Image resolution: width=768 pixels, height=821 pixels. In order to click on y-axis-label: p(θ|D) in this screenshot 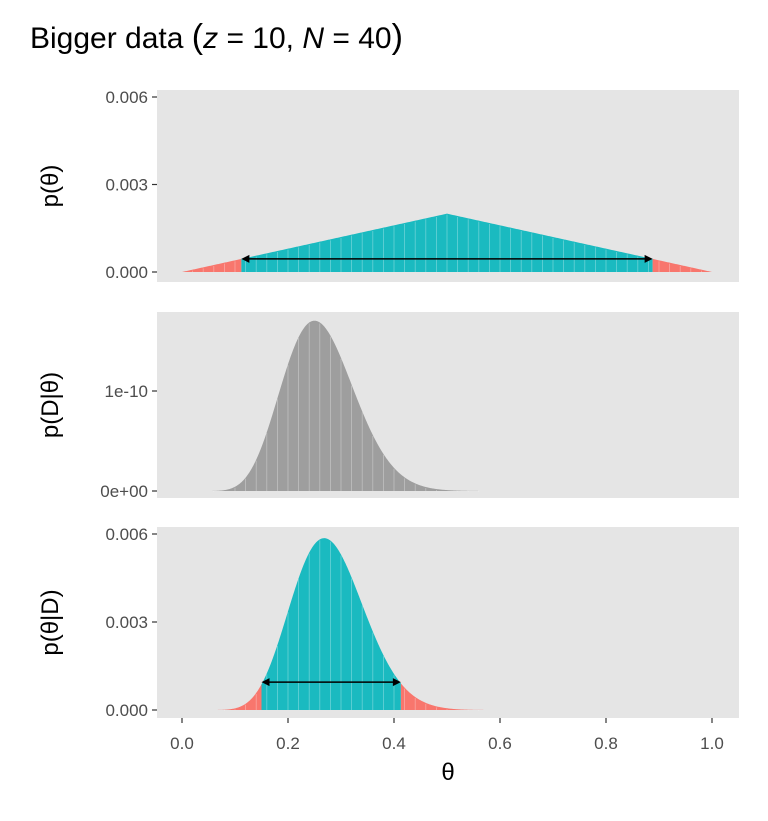, I will do `click(50, 622)`.